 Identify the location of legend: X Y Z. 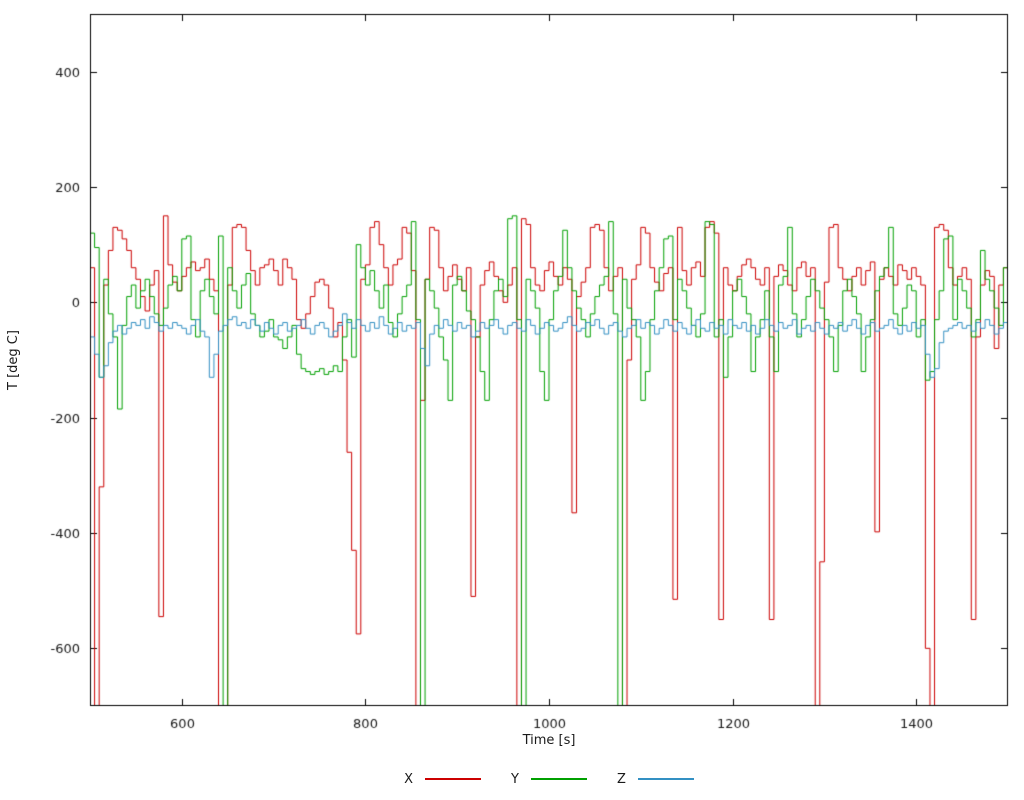
(549, 779).